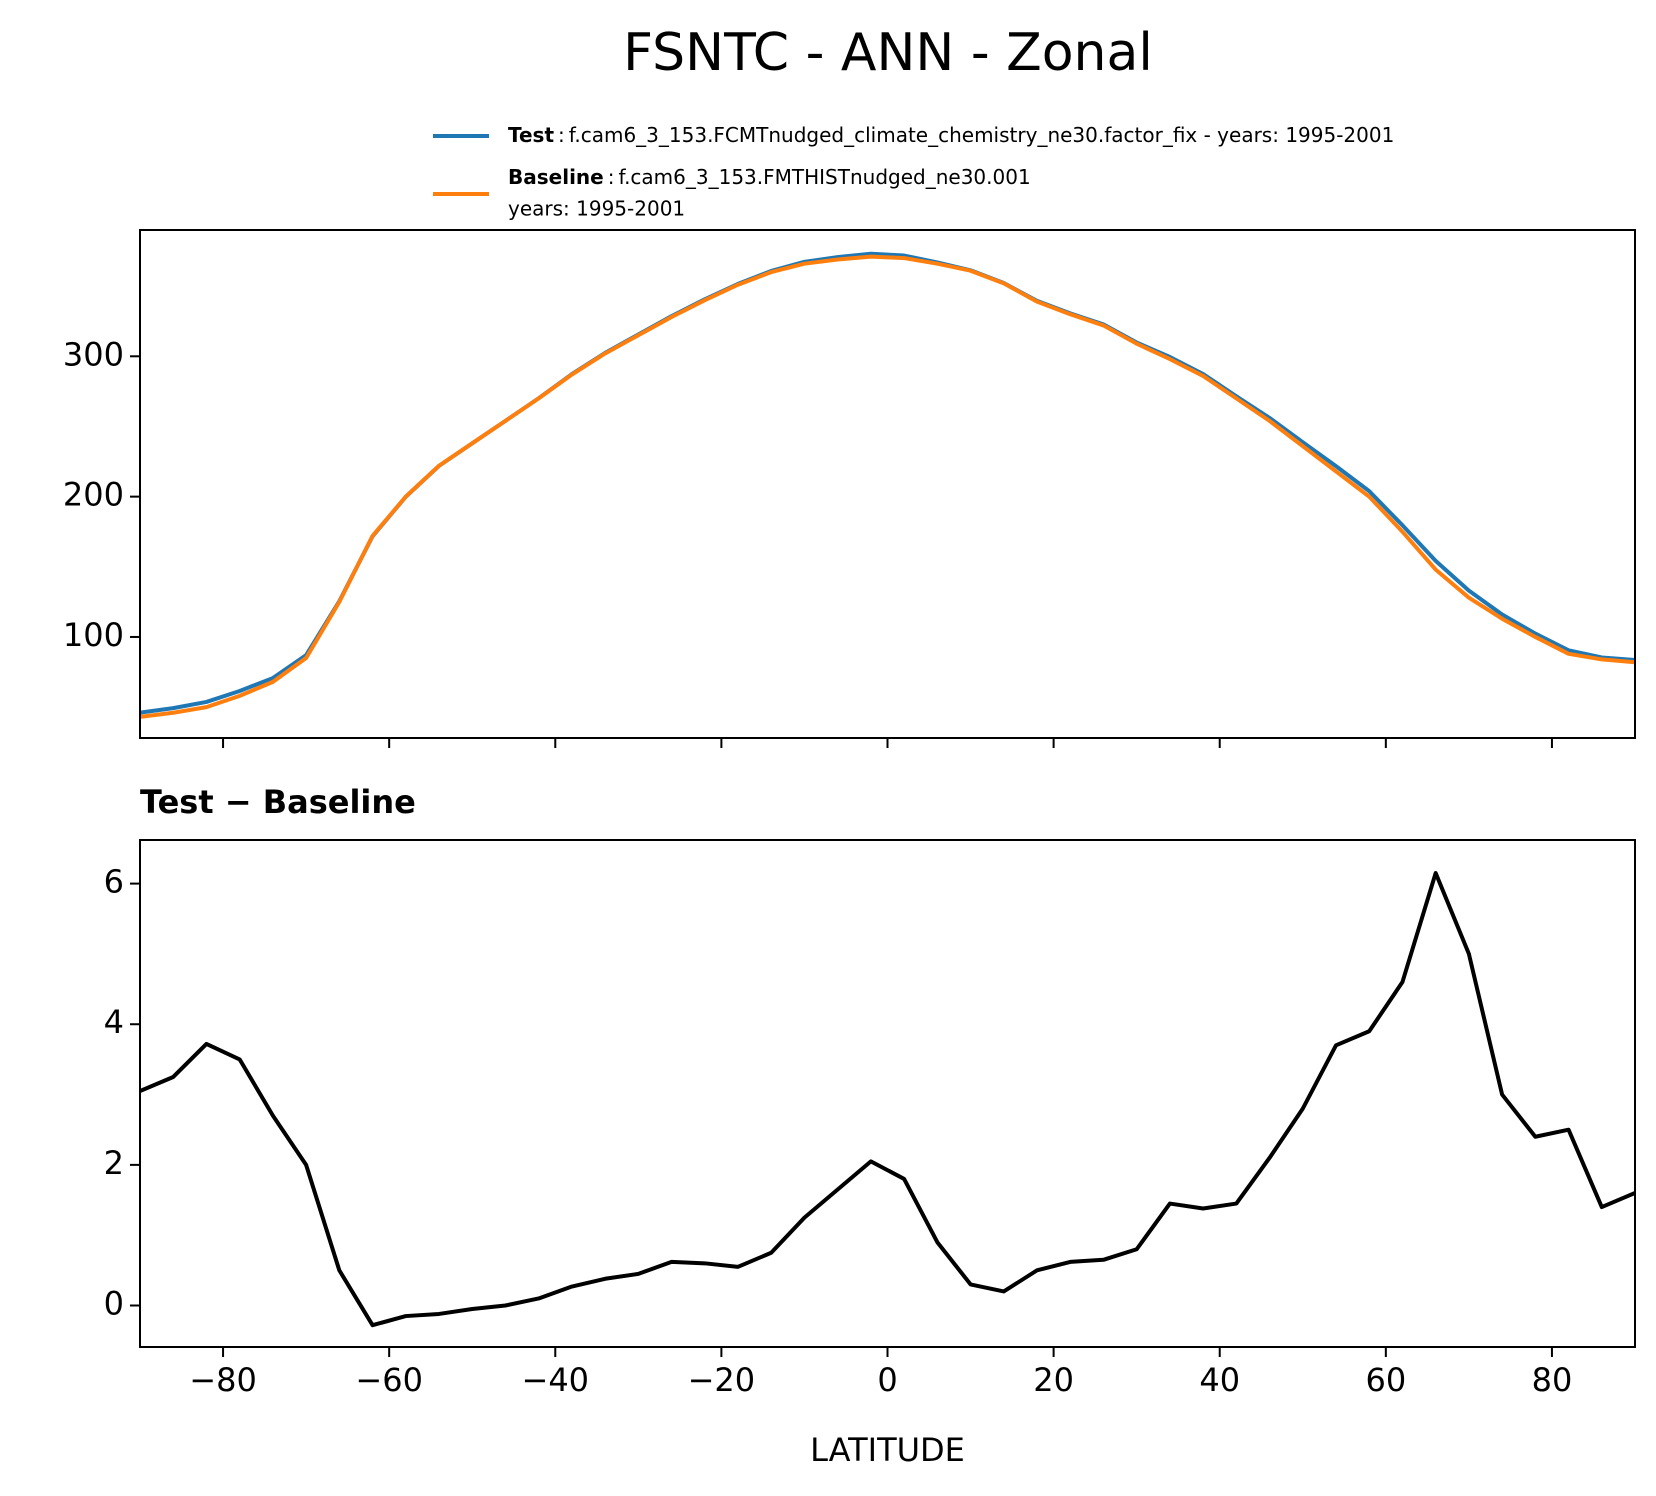  What do you see at coordinates (278, 802) in the screenshot?
I see `axes-title: Test − Baseline` at bounding box center [278, 802].